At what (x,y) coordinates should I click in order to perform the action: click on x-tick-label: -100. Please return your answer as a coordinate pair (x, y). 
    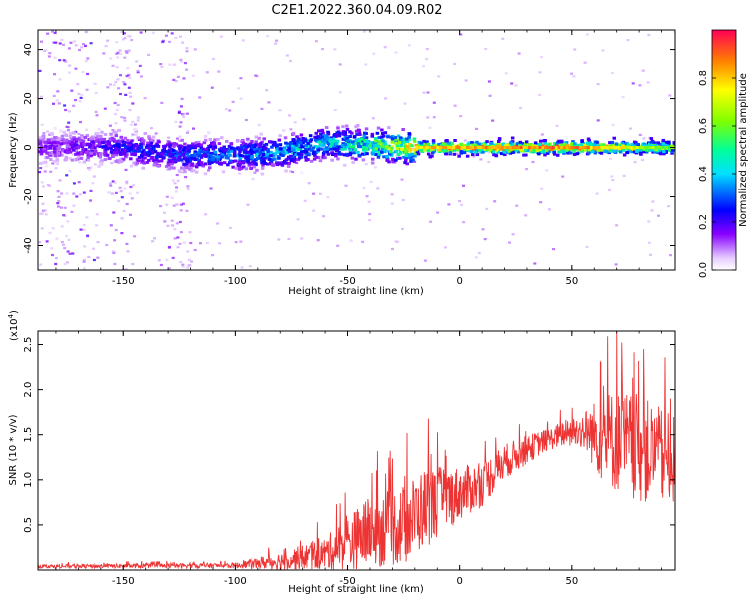
    Looking at the image, I should click on (235, 581).